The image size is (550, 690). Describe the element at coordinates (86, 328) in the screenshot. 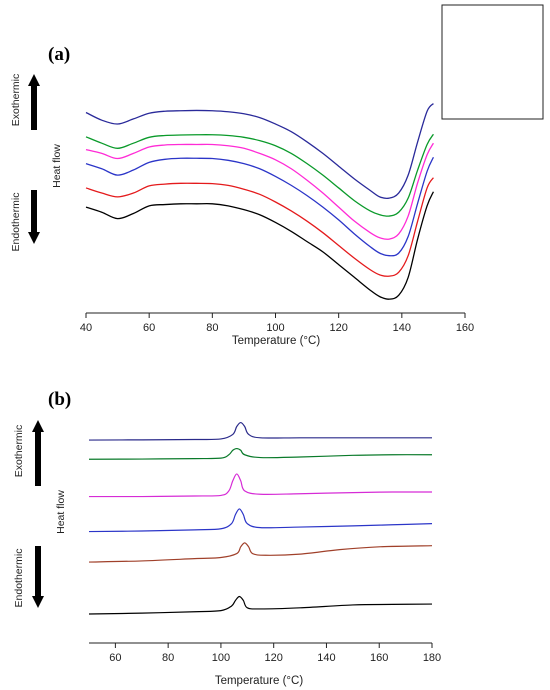

I see `panel-a-x-tick-label: 40` at that location.